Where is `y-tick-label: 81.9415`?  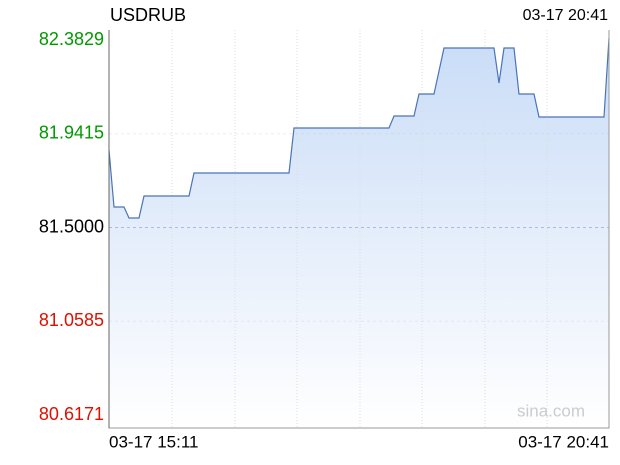 y-tick-label: 81.9415 is located at coordinates (71, 132).